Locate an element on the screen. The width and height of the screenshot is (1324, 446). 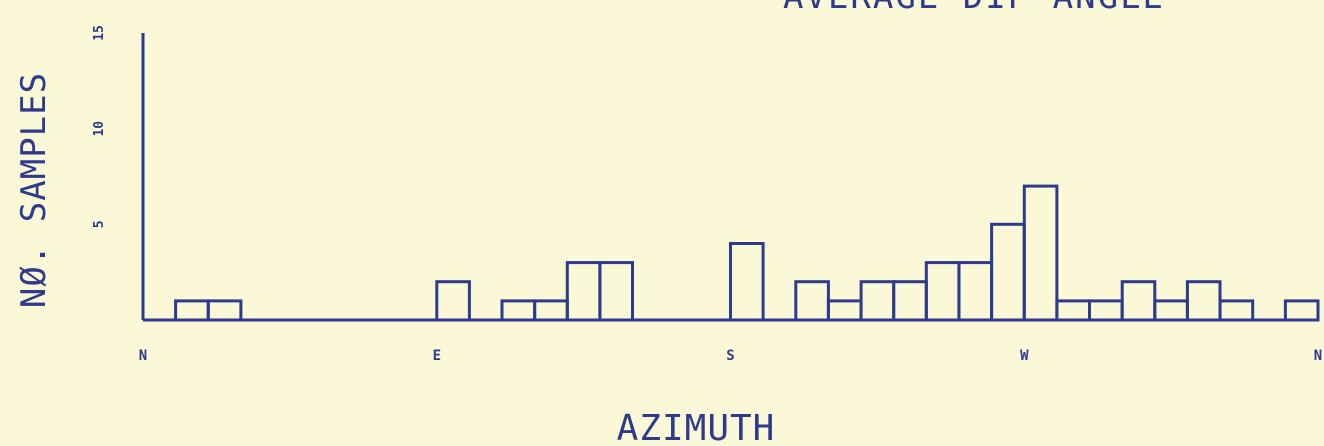
x-tick-label-n-4: N is located at coordinates (1318, 356).